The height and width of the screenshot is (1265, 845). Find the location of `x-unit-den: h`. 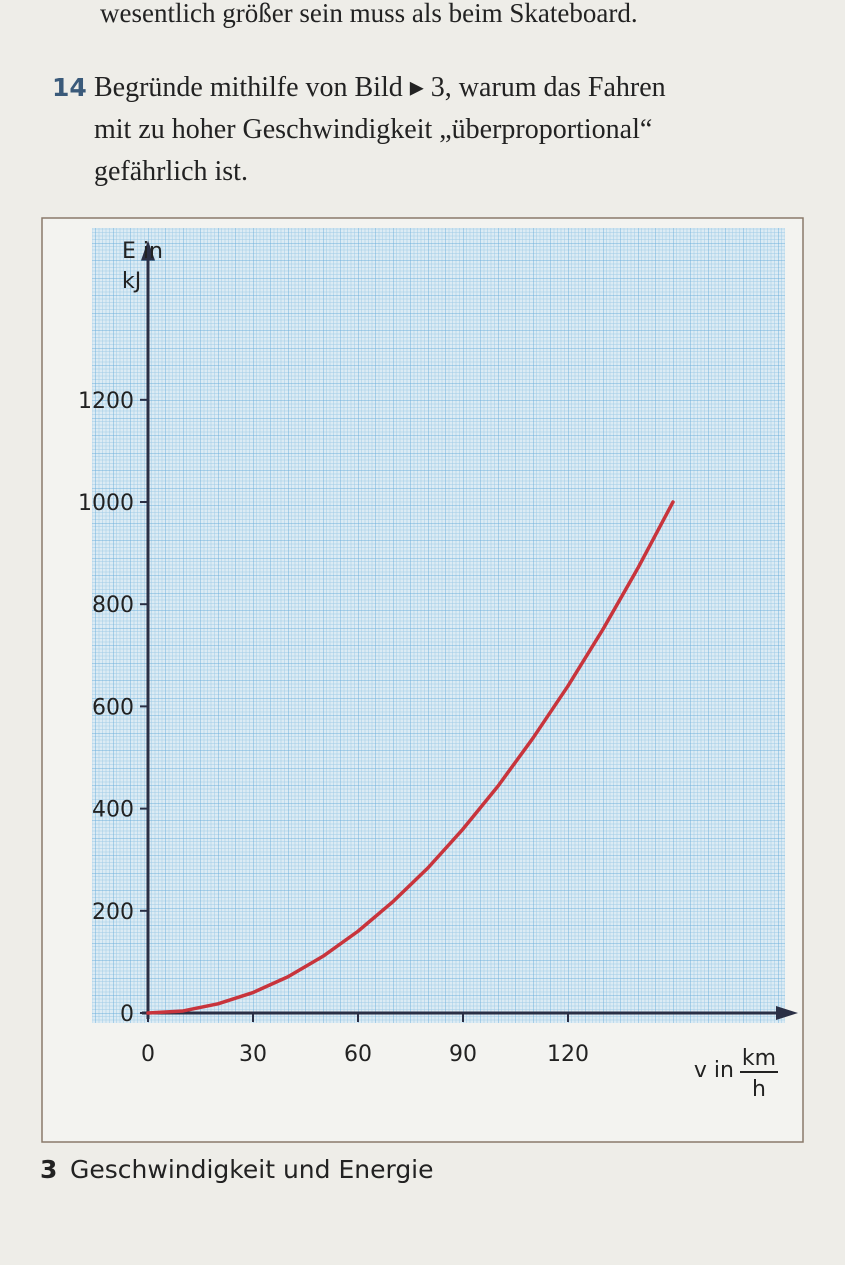

x-unit-den: h is located at coordinates (759, 1089).